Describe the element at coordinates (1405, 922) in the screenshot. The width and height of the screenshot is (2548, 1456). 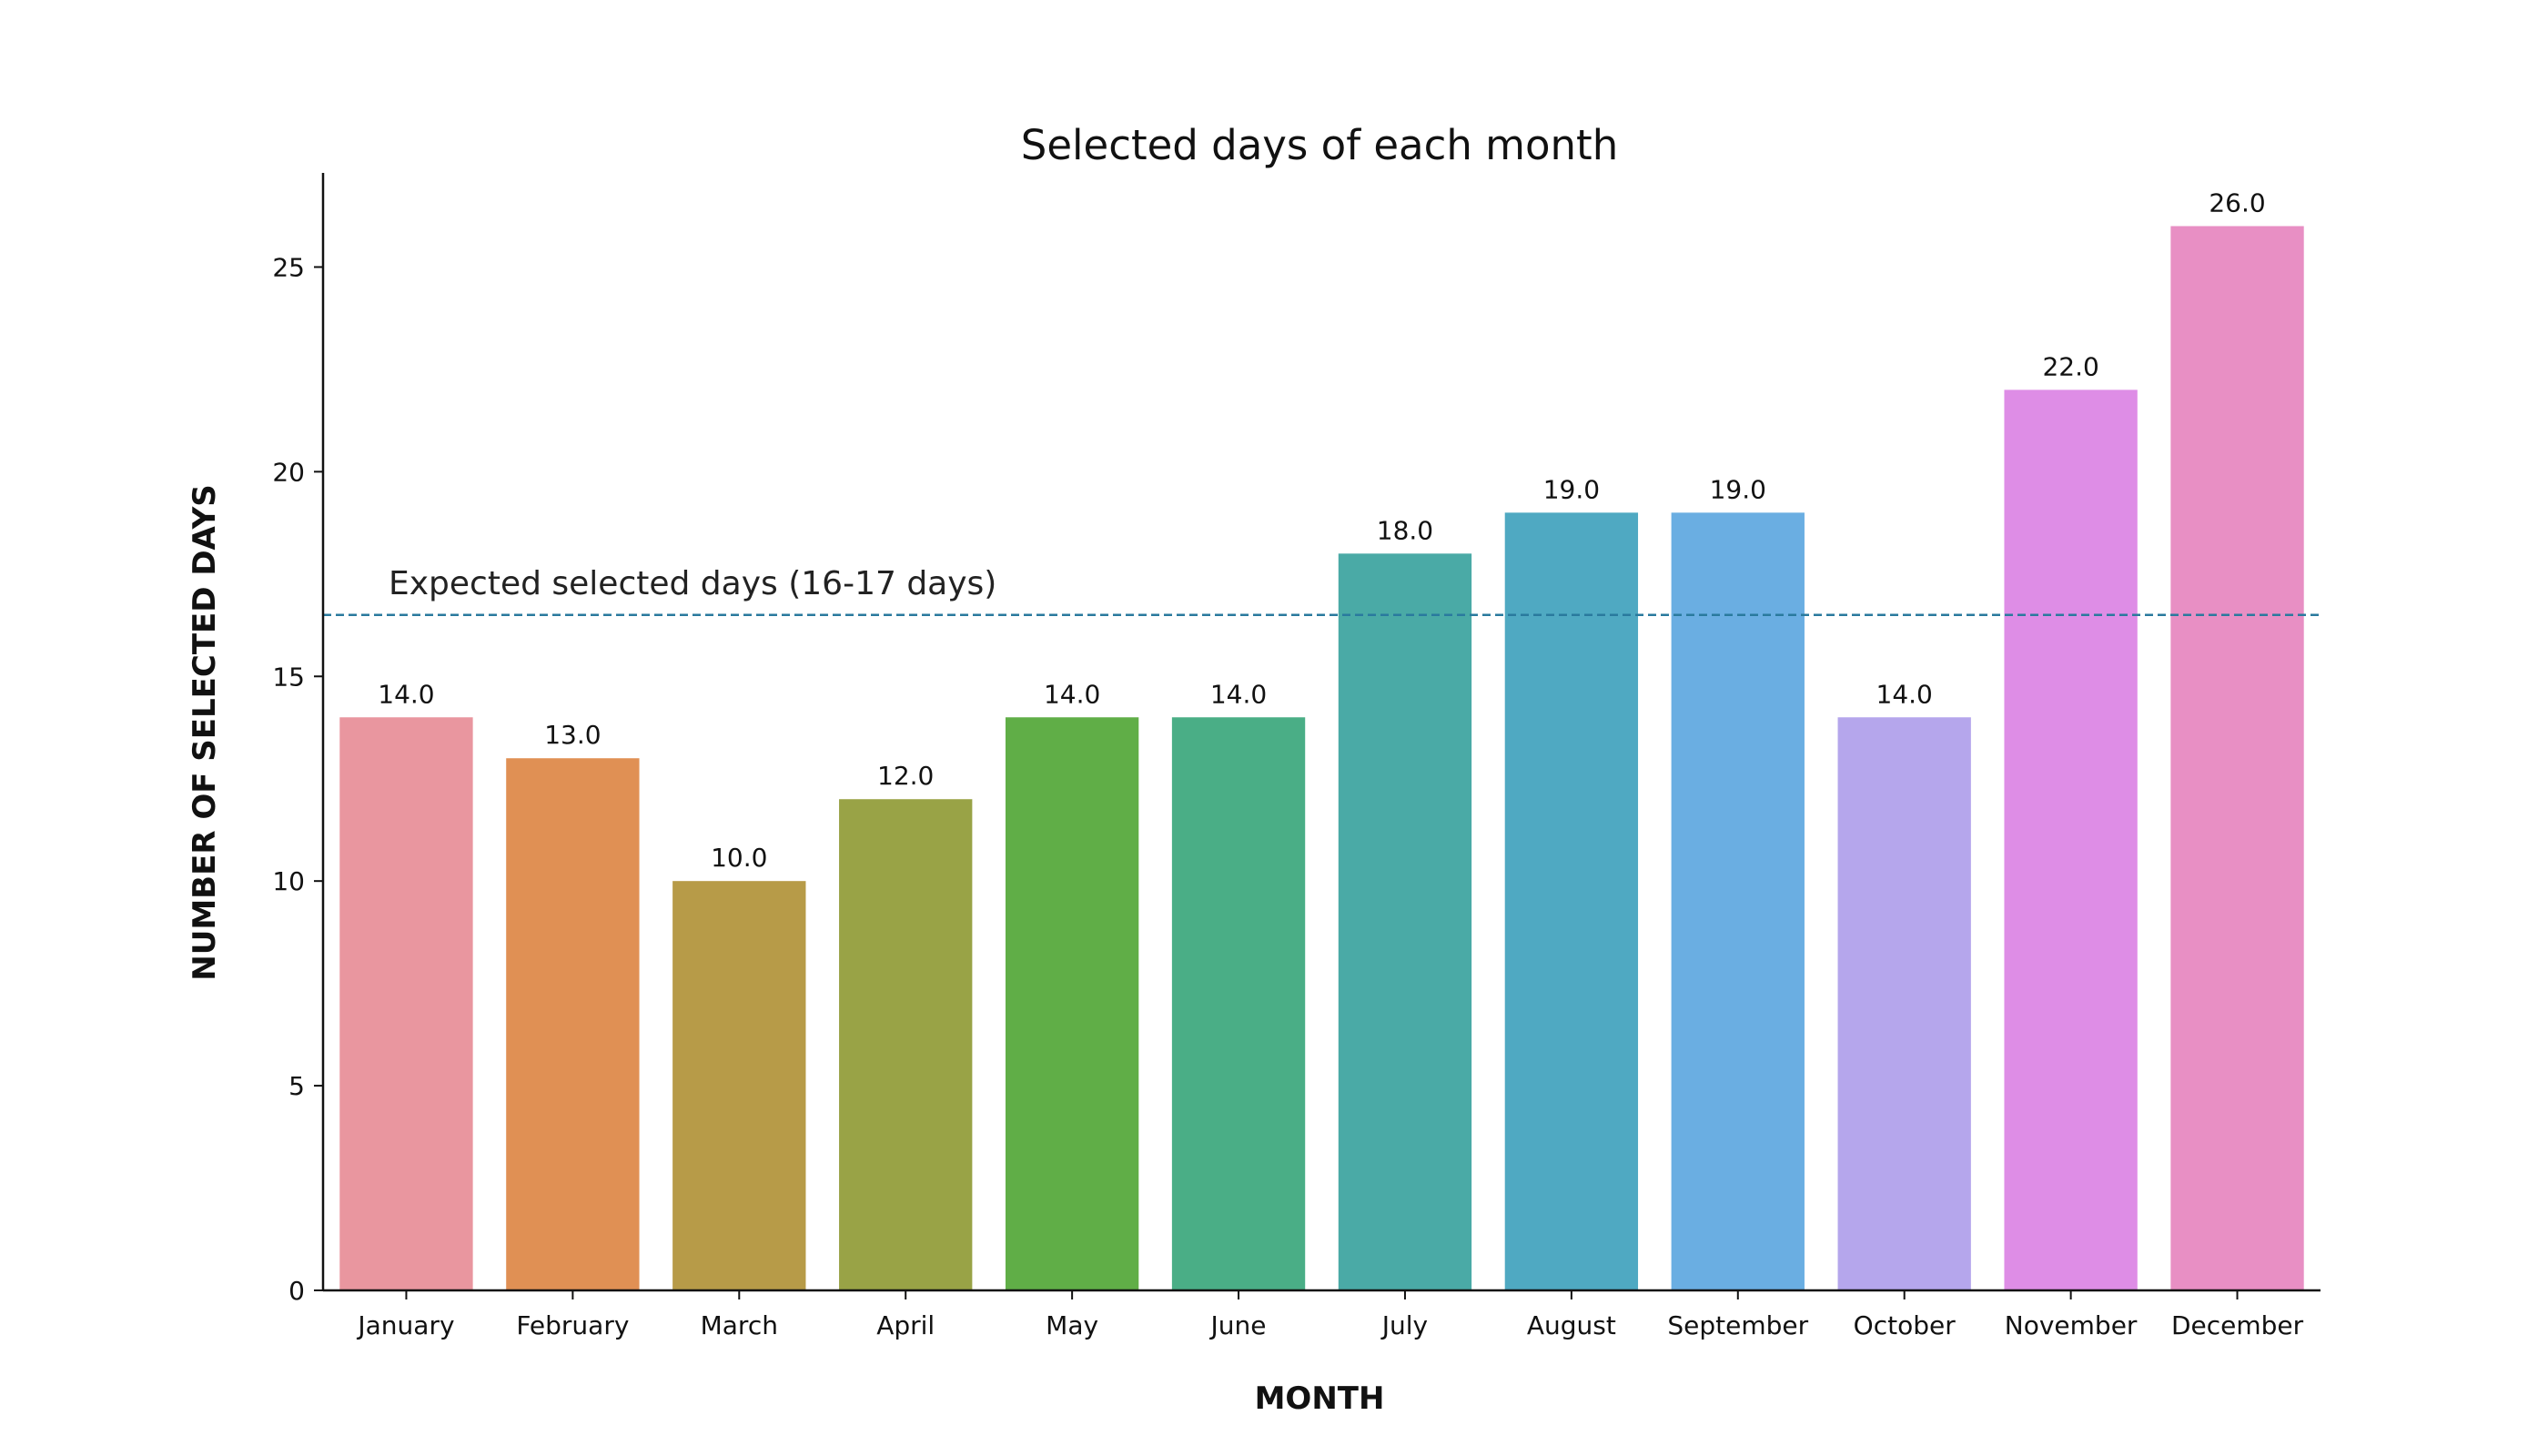
I see `bar-july` at that location.